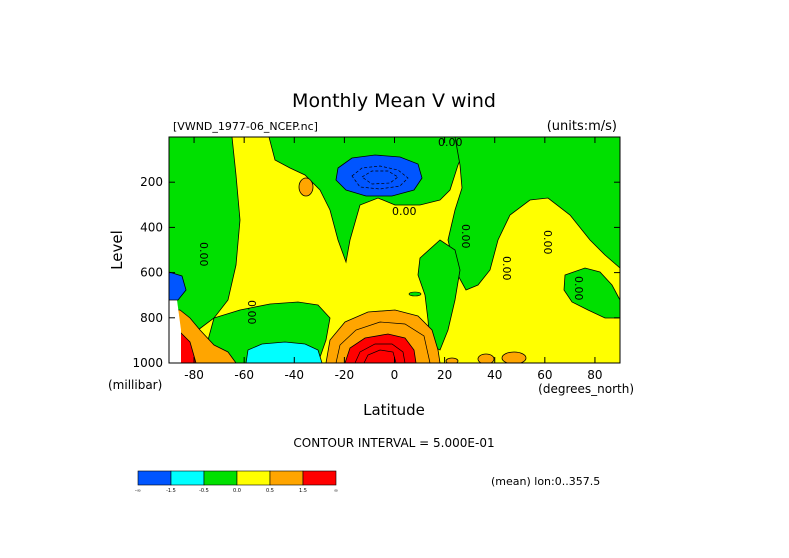 The image size is (789, 558). I want to click on region-green-right, so click(533, 214).